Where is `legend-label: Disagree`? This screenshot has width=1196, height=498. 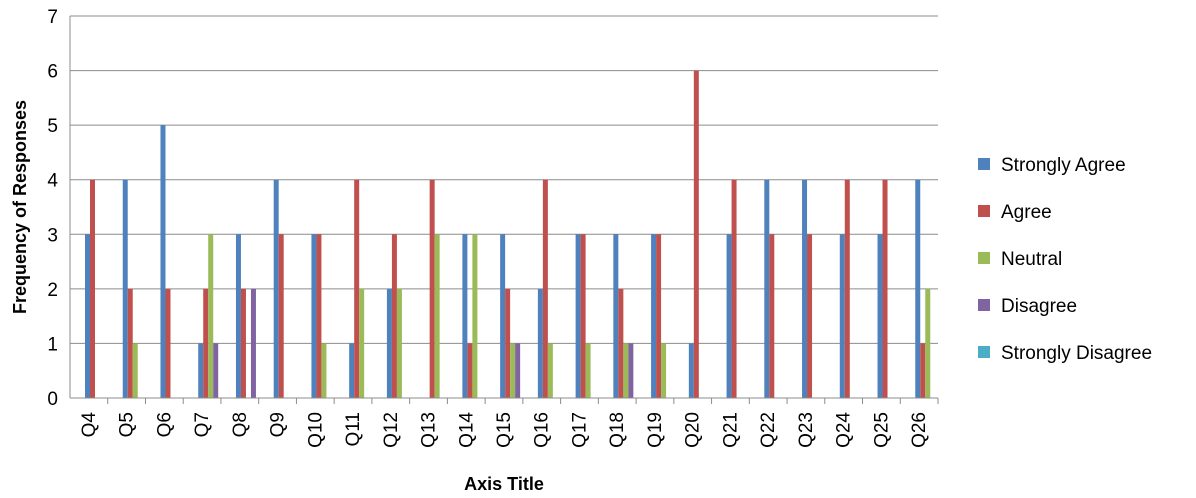
legend-label: Disagree is located at coordinates (1039, 306).